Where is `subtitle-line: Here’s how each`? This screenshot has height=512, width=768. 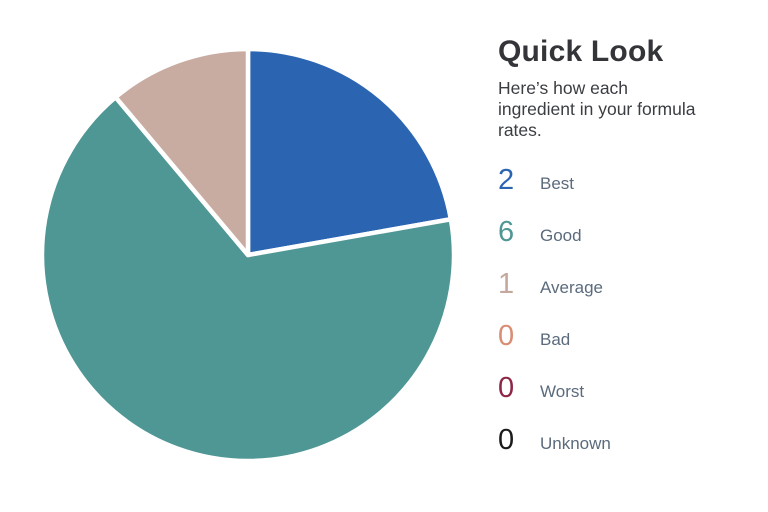 subtitle-line: Here’s how each is located at coordinates (563, 88).